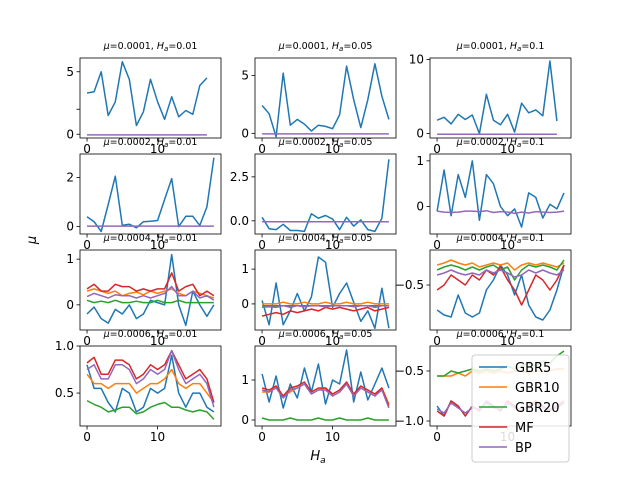 This screenshot has width=640, height=480. What do you see at coordinates (70, 177) in the screenshot?
I see `y-tick-label: 2` at bounding box center [70, 177].